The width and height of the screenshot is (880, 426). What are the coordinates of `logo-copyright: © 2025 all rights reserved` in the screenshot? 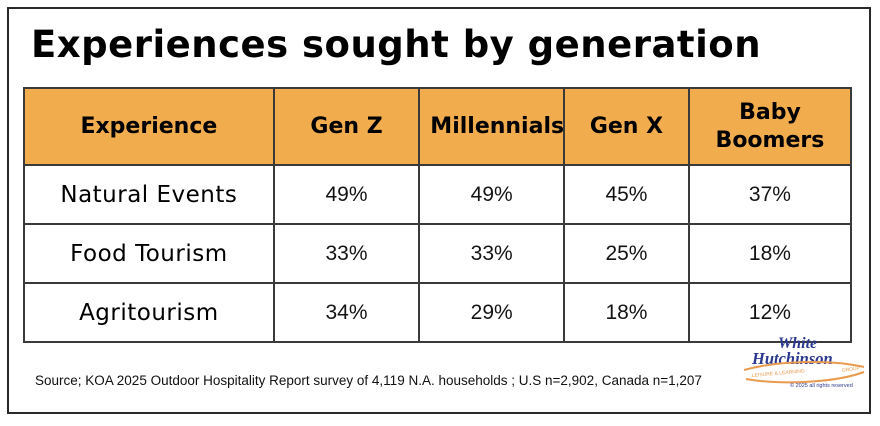 It's located at (821, 385).